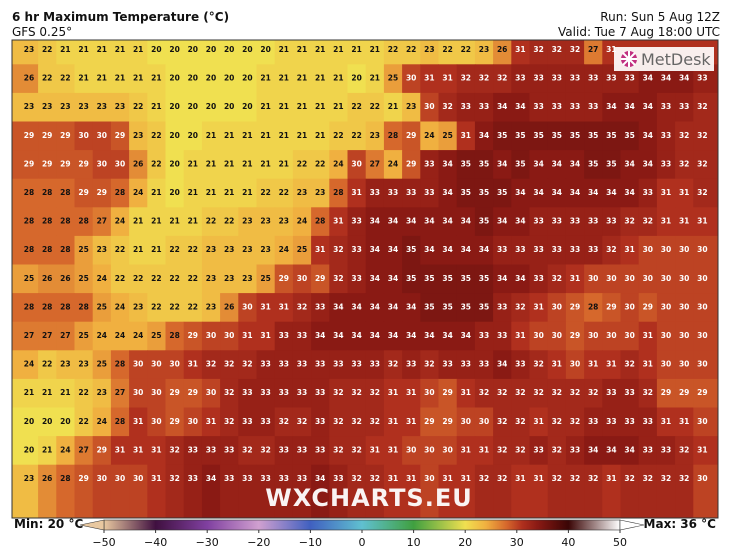 The height and width of the screenshot is (560, 732). What do you see at coordinates (356, 135) in the screenshot?
I see `temperature-value: 22` at bounding box center [356, 135].